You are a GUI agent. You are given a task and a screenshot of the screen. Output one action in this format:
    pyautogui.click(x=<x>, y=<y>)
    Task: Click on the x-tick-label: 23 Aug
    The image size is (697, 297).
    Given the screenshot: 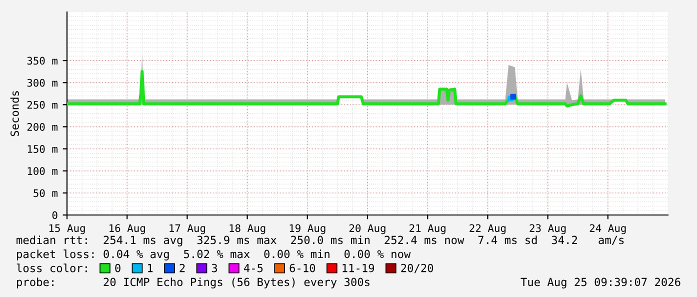 What is the action you would take?
    pyautogui.click(x=548, y=229)
    